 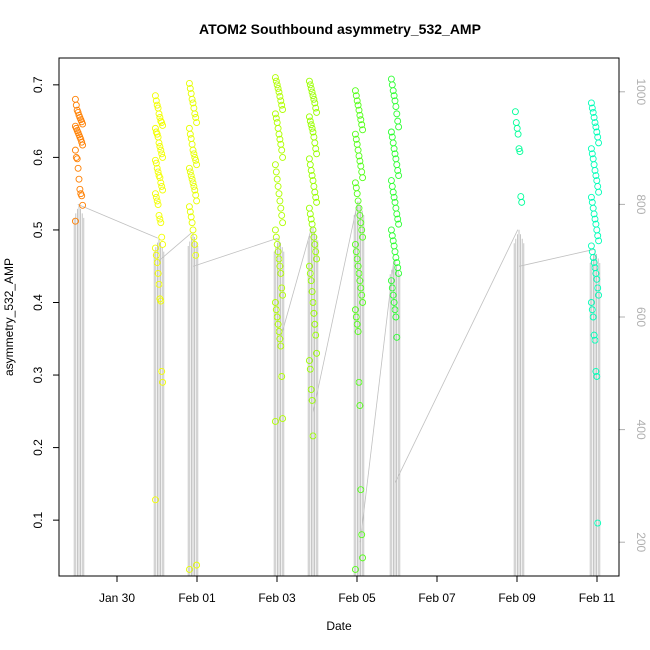 What do you see at coordinates (38, 519) in the screenshot?
I see `y-tick-label: 0.1` at bounding box center [38, 519].